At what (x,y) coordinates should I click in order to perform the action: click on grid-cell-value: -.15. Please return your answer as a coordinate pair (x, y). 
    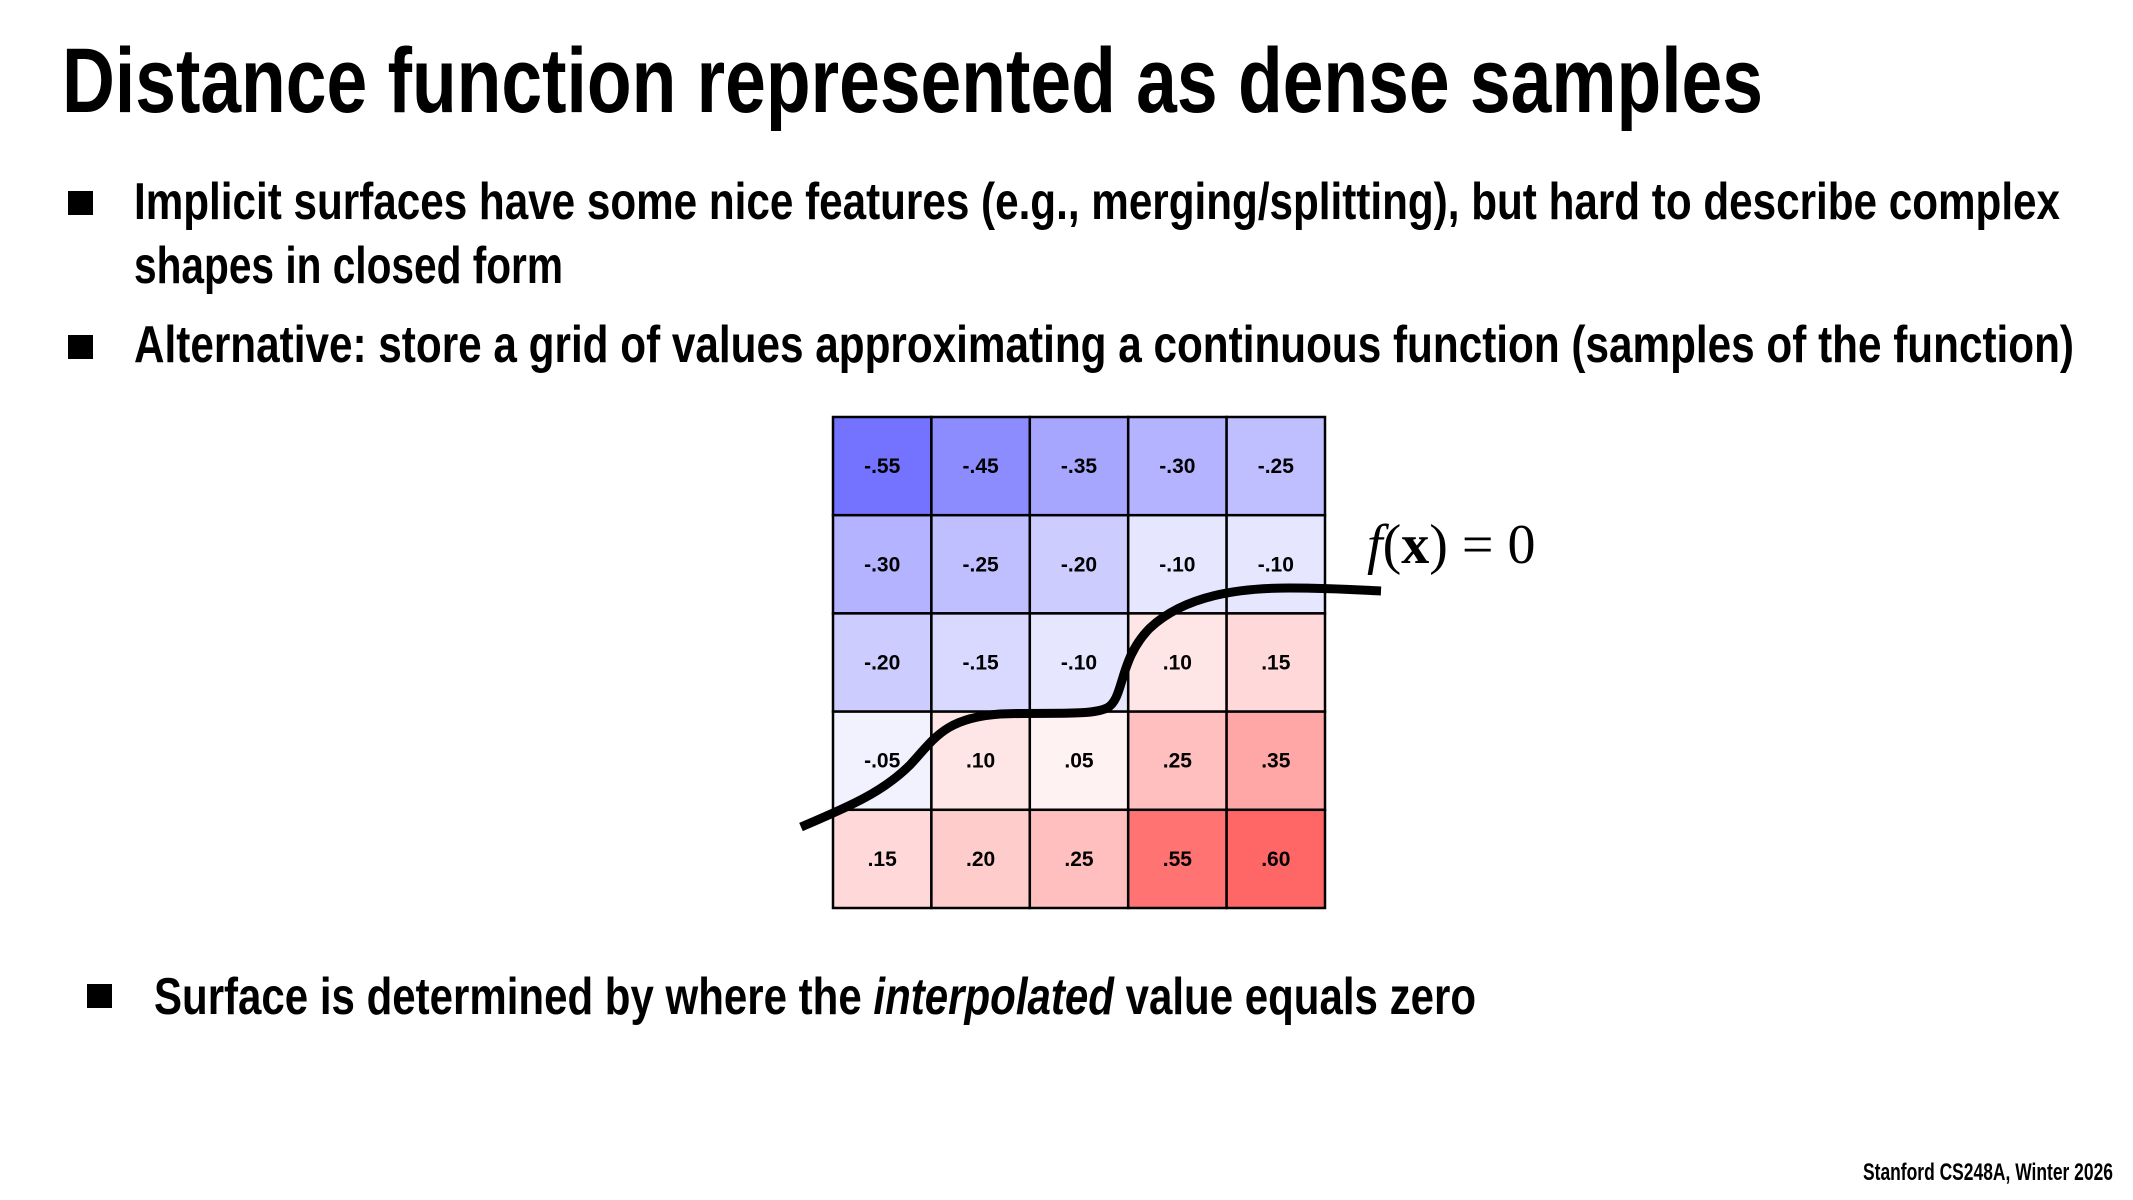
    Looking at the image, I should click on (981, 663).